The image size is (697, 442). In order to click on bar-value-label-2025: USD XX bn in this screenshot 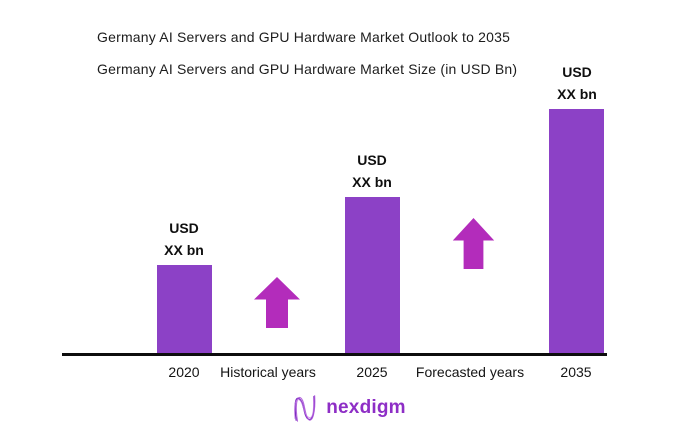, I will do `click(372, 171)`.